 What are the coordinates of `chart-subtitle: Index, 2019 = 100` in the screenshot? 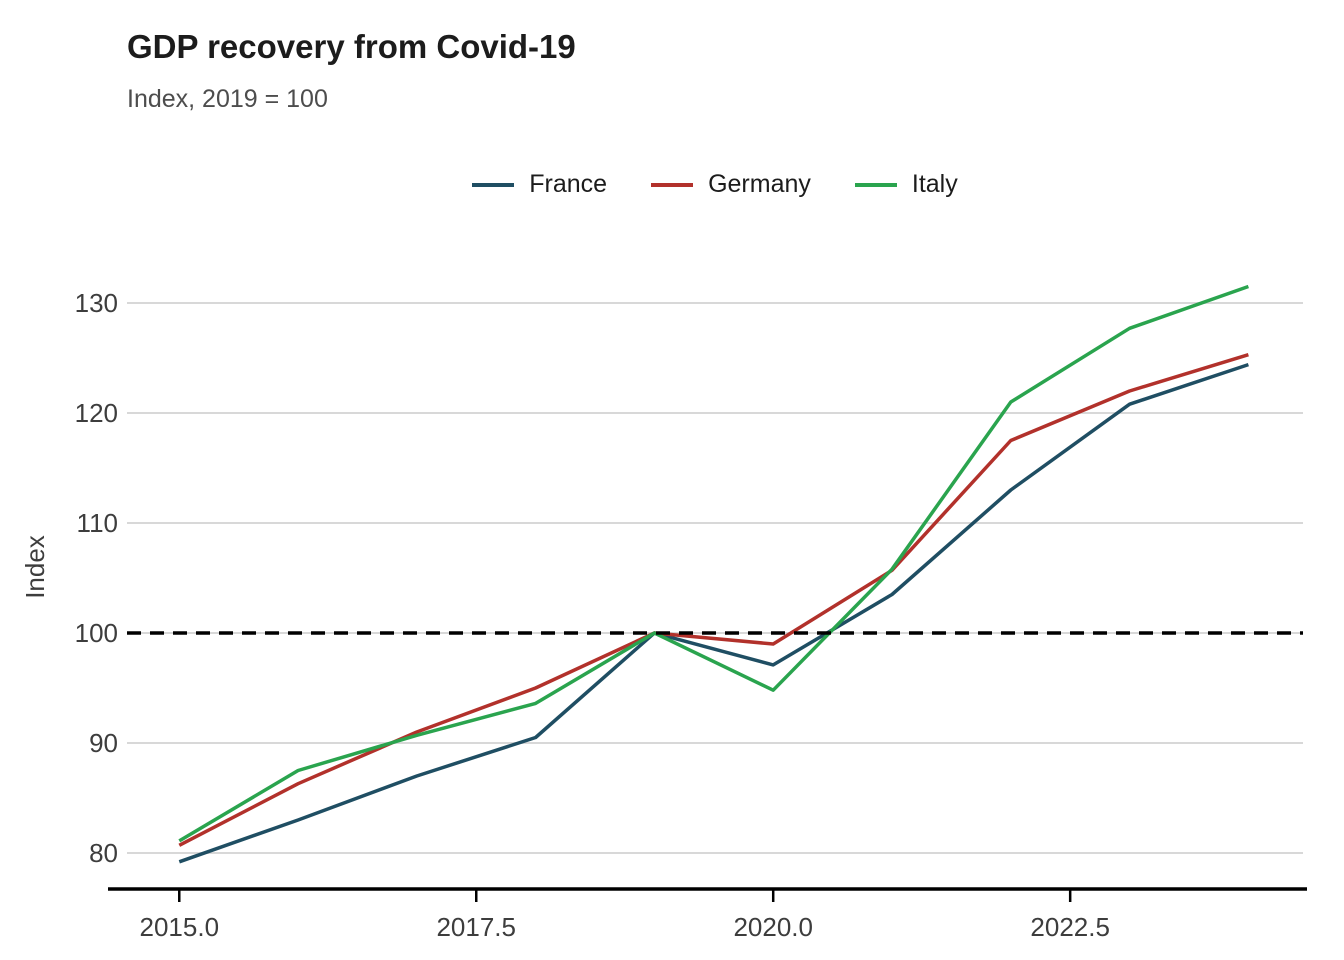 It's located at (227, 99).